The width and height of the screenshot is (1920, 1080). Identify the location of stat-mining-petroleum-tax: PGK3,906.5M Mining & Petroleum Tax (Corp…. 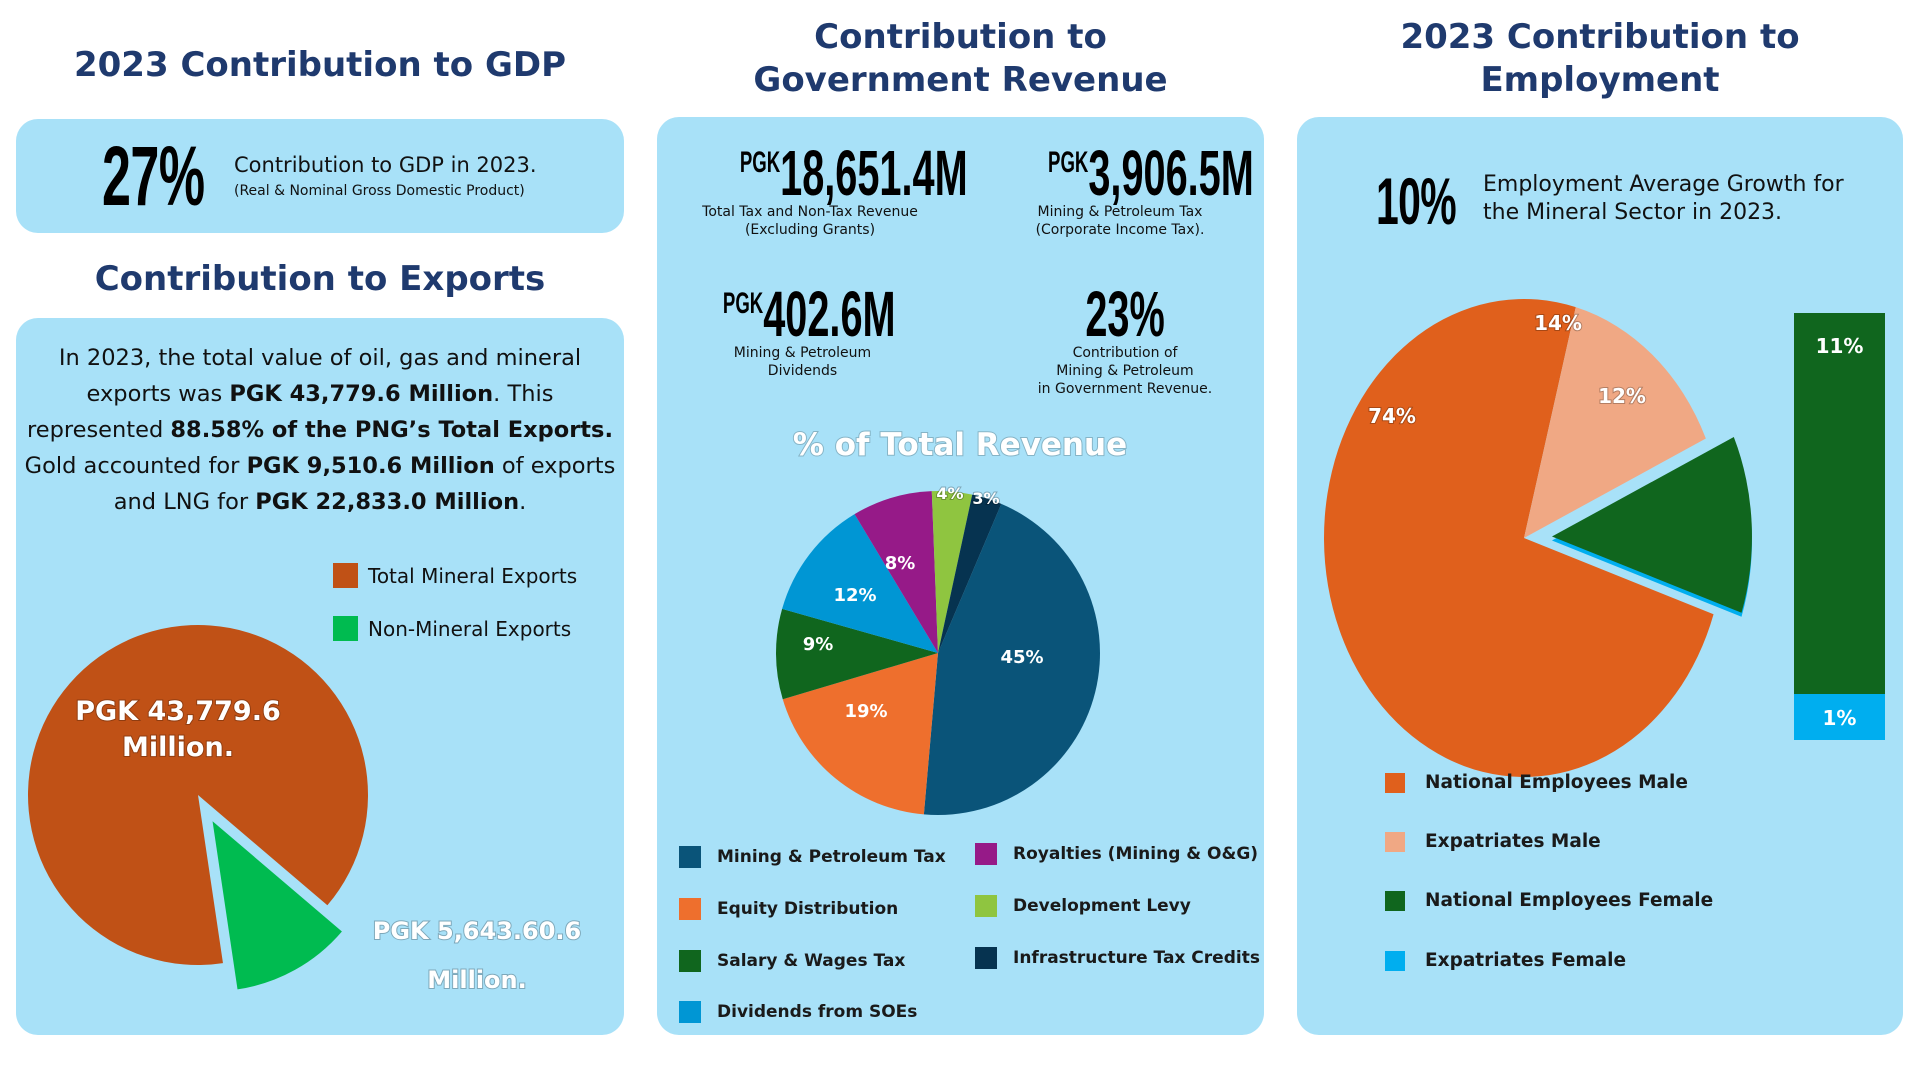
(1120, 190).